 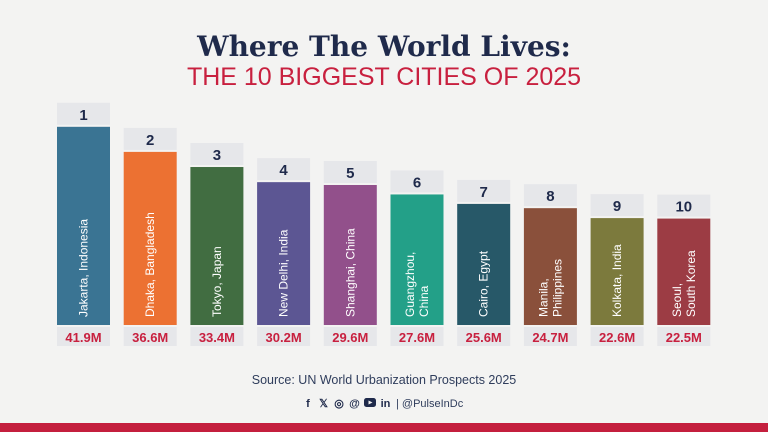 I want to click on rank-label: 6, so click(x=417, y=182).